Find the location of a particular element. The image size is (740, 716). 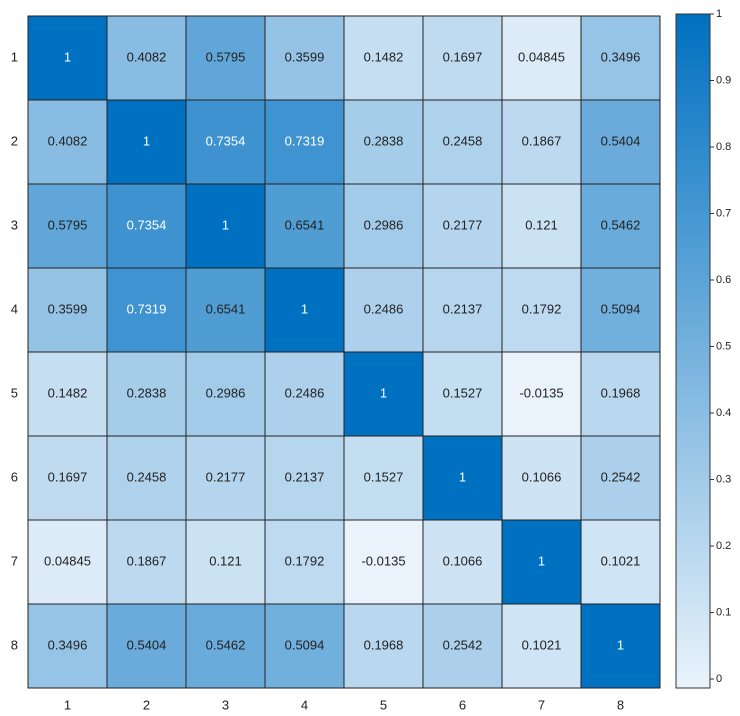

colorbar-tick-label: 0.3 is located at coordinates (723, 479).